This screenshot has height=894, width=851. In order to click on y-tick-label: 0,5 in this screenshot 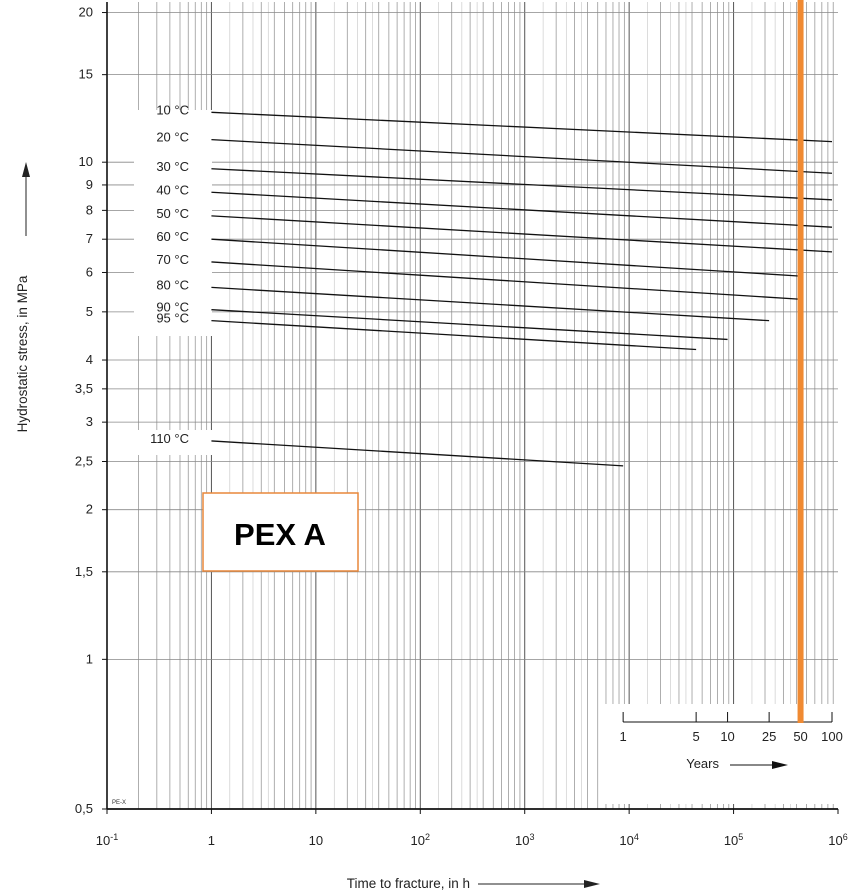, I will do `click(84, 808)`.